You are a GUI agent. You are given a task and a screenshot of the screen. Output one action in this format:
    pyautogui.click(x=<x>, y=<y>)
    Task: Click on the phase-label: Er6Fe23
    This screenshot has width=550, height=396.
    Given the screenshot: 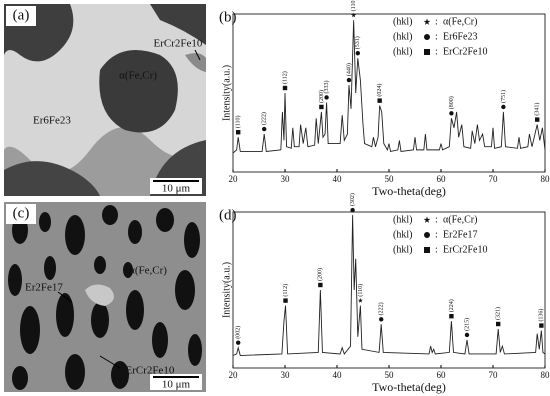 What is the action you would take?
    pyautogui.click(x=52, y=121)
    